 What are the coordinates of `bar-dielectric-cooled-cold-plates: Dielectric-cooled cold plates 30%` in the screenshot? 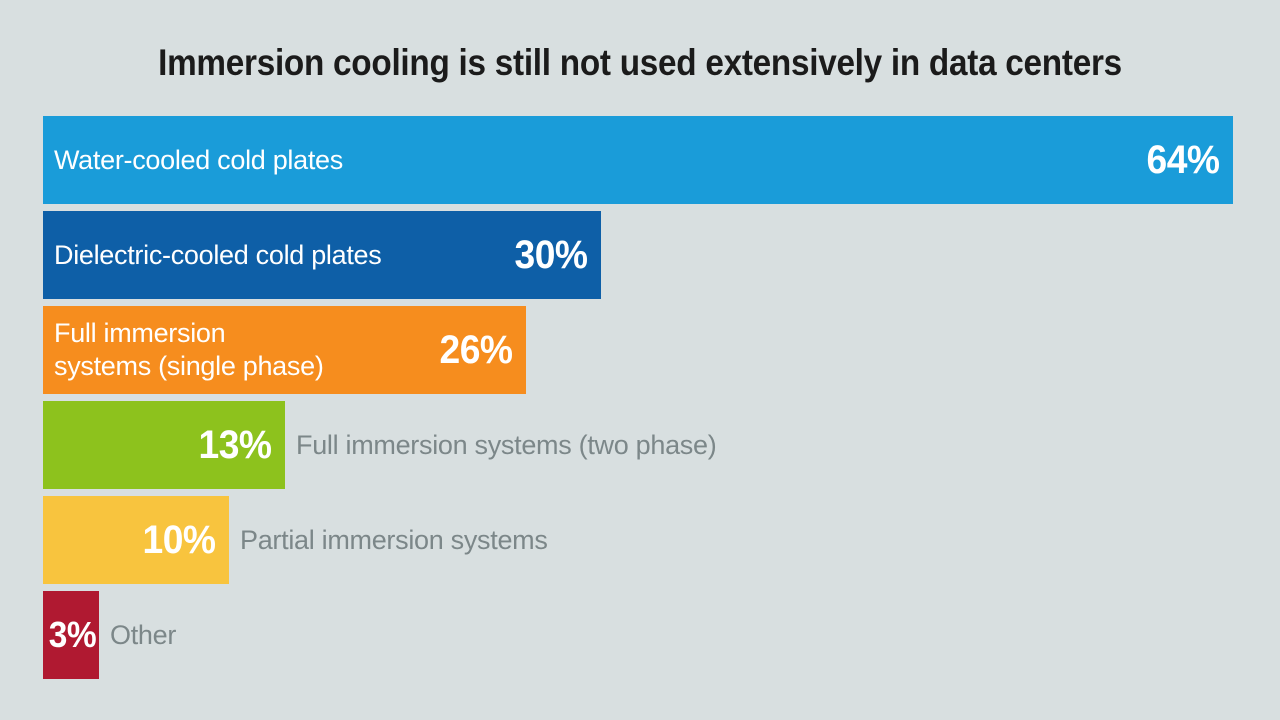 It's located at (322, 255).